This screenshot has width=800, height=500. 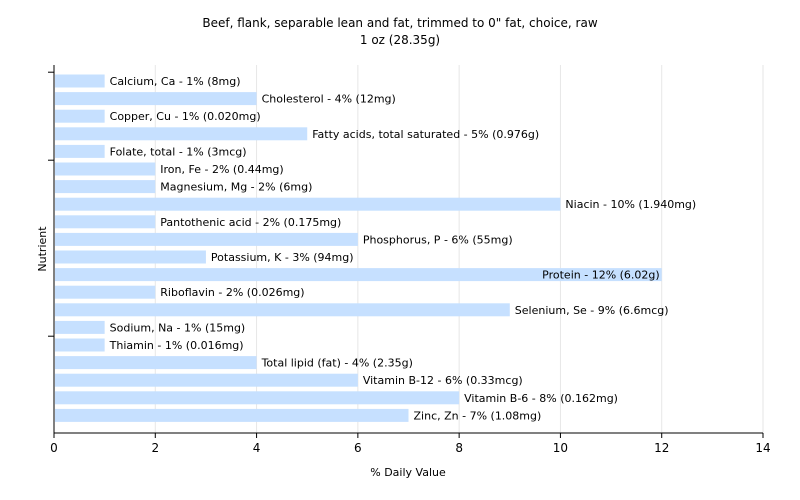 What do you see at coordinates (630, 204) in the screenshot?
I see `bar-data-label: Niacin - 10% (1.940mg)` at bounding box center [630, 204].